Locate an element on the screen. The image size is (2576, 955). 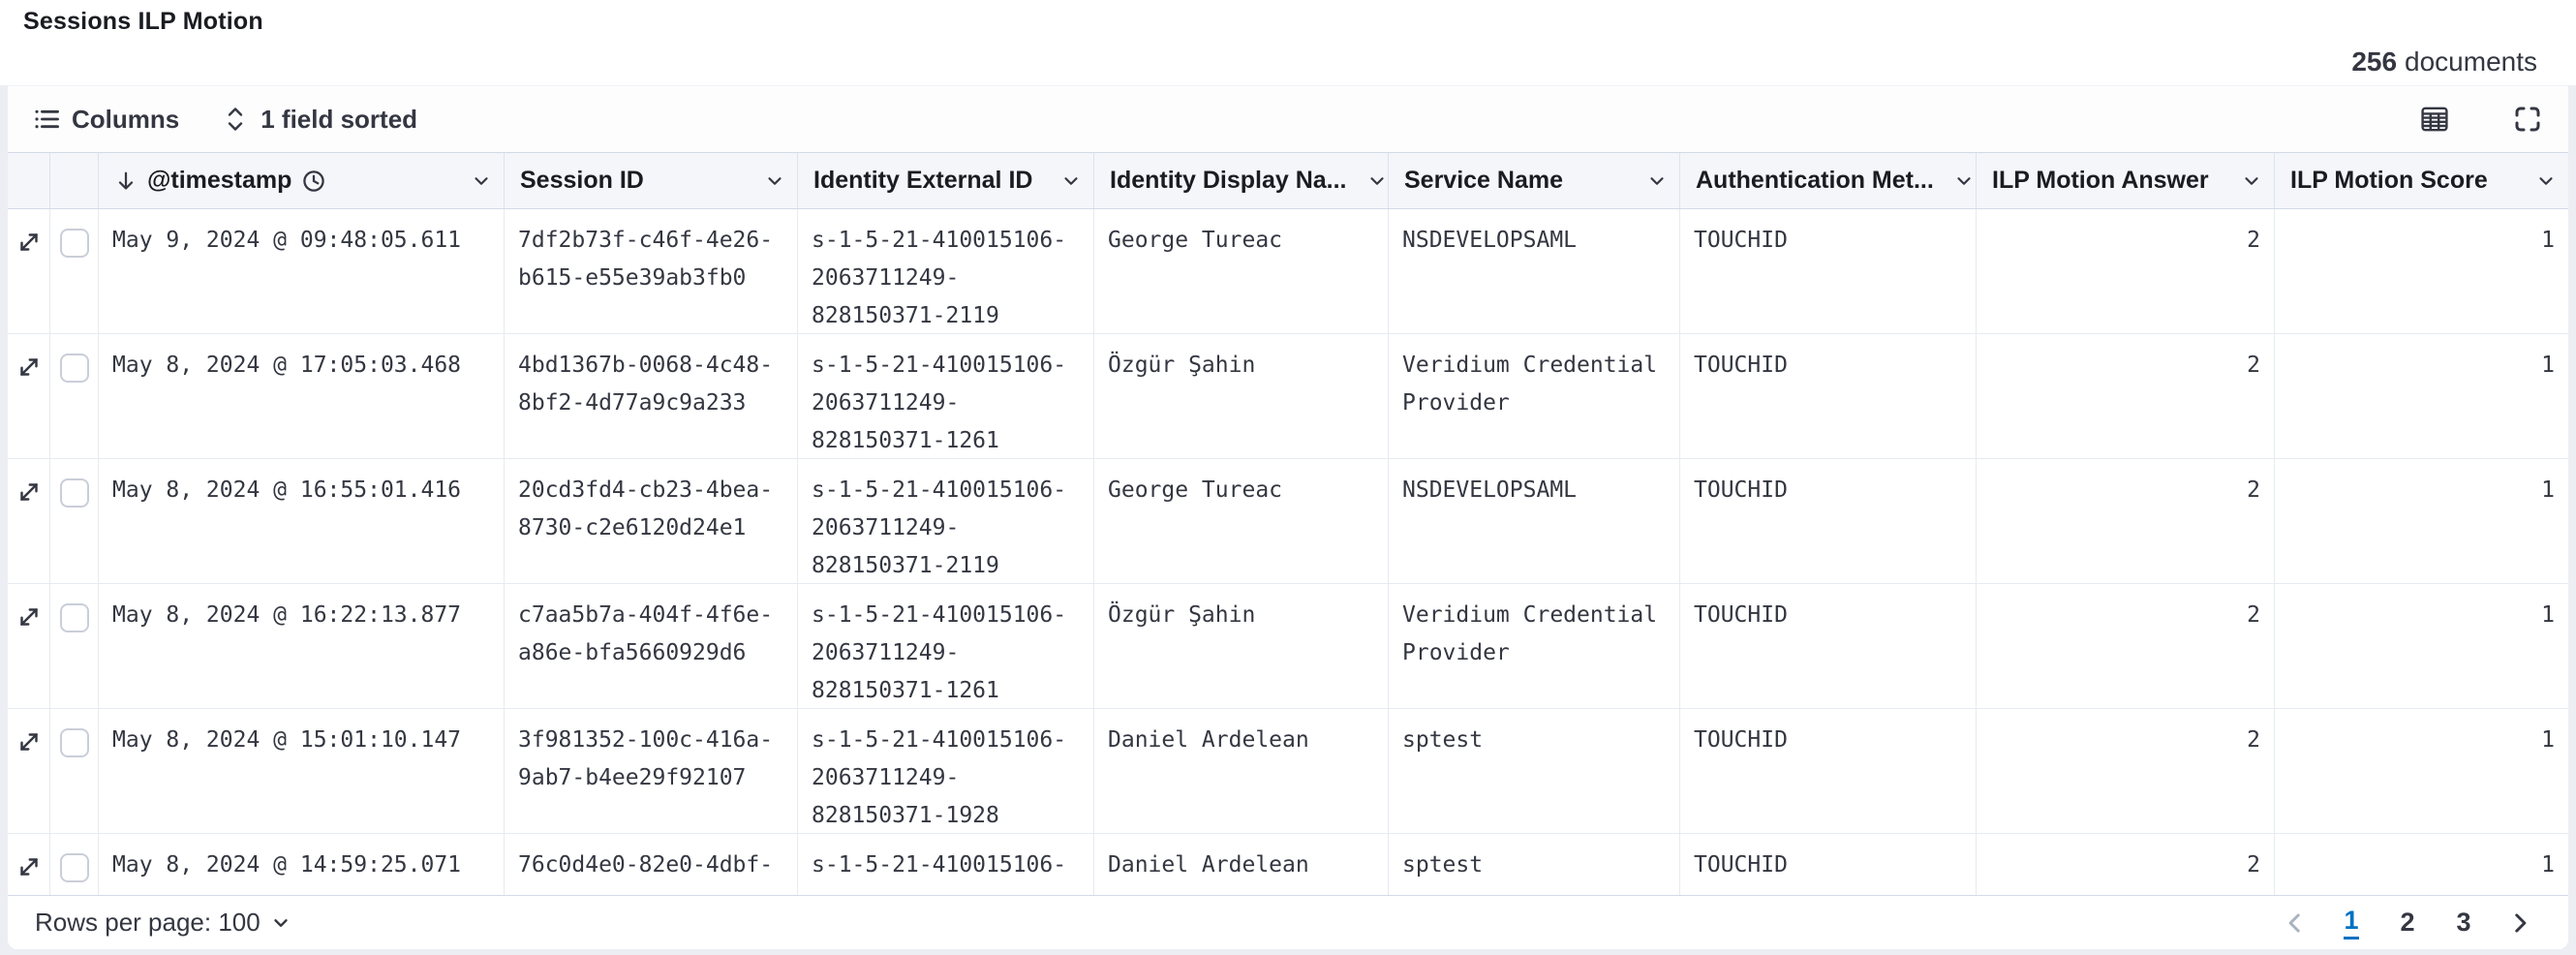
column-header-timestamp: @timestamp is located at coordinates (302, 181).